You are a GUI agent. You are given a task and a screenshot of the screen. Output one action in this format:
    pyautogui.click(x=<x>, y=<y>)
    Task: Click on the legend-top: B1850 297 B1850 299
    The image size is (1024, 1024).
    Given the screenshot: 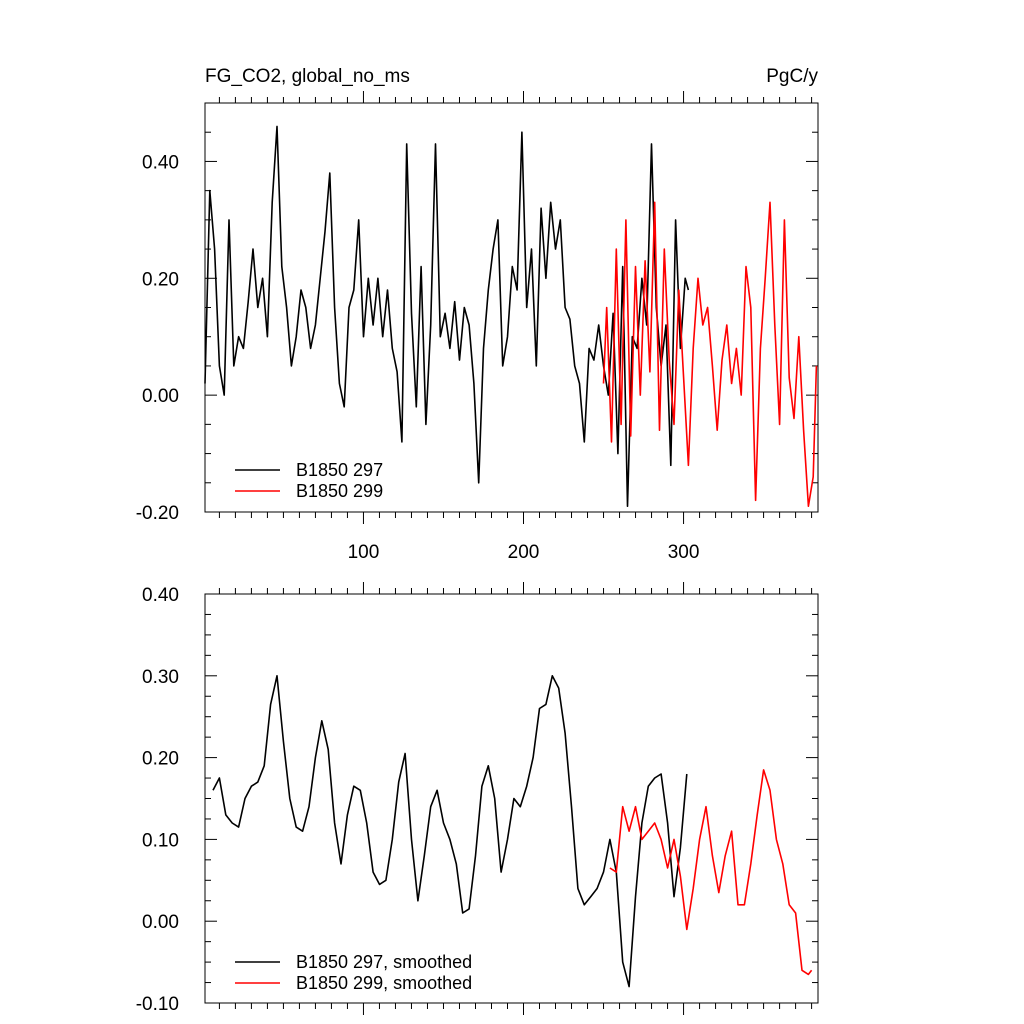 What is the action you would take?
    pyautogui.click(x=309, y=480)
    